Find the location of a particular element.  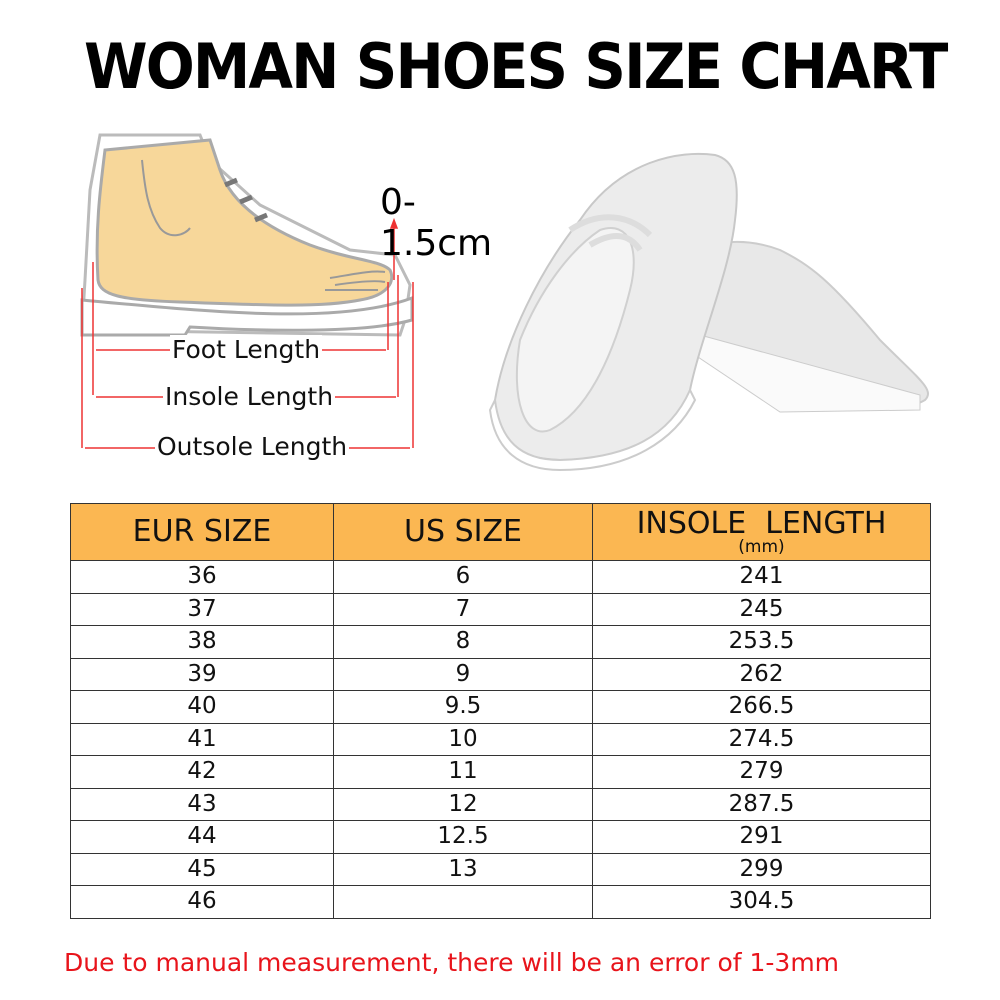

header-insole-length: INSOLE LENGTH (mm) is located at coordinates (761, 532).